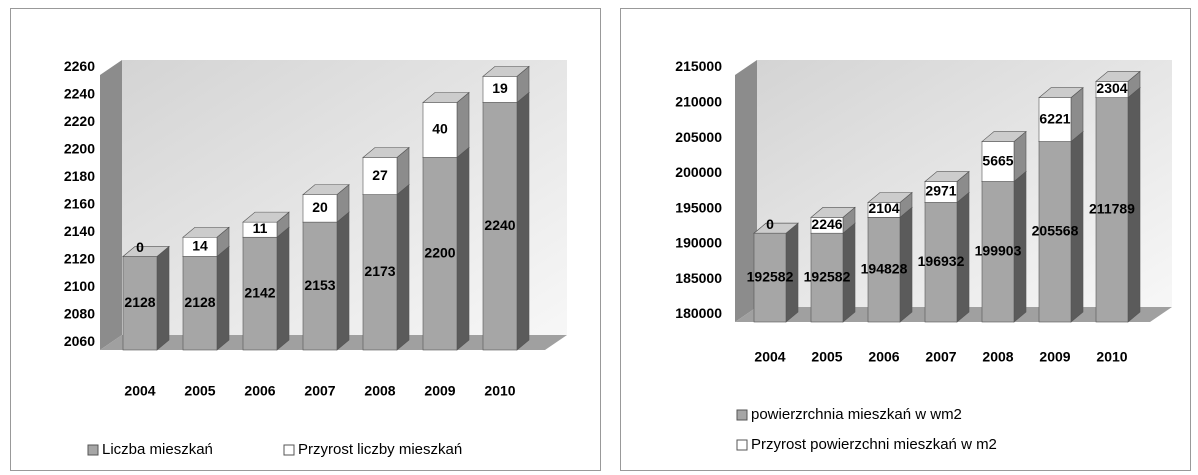 The width and height of the screenshot is (1198, 475). Describe the element at coordinates (200, 246) in the screenshot. I see `data-label: 14` at that location.